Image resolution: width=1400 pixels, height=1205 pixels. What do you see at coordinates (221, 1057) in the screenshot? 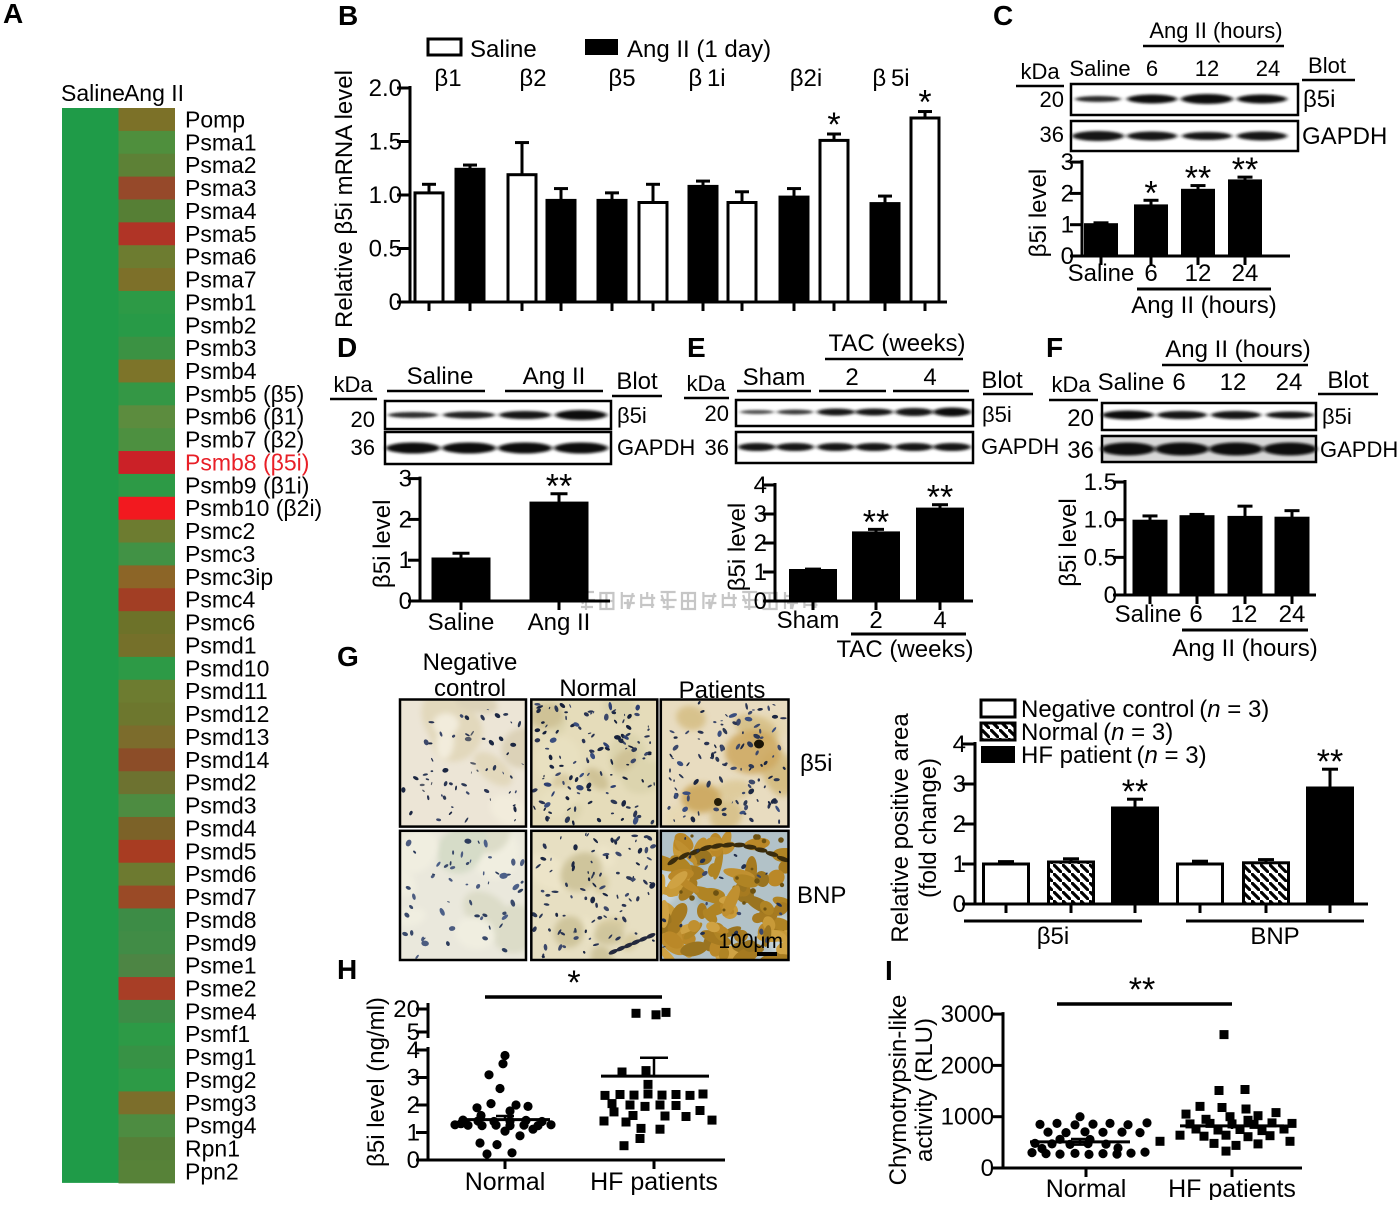
I see `svg-text: Psmg1` at bounding box center [221, 1057].